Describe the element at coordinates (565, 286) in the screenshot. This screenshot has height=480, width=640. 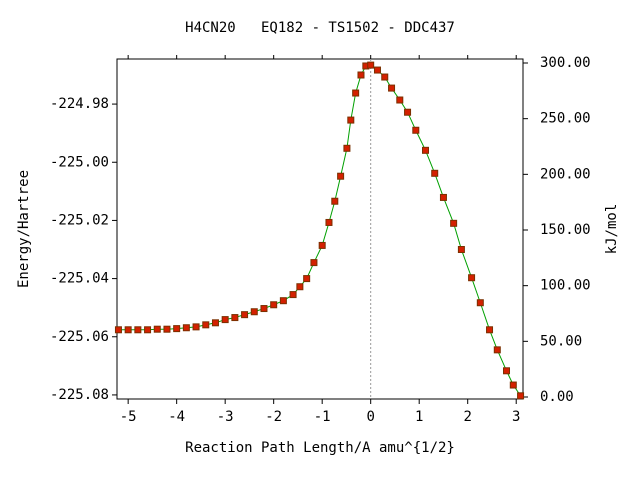
I see `y2-tick-label: 100.00` at that location.